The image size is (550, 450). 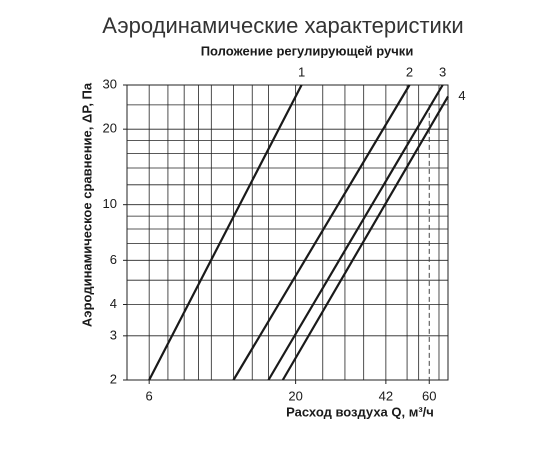 What do you see at coordinates (461, 95) in the screenshot?
I see `series-label: 4` at bounding box center [461, 95].